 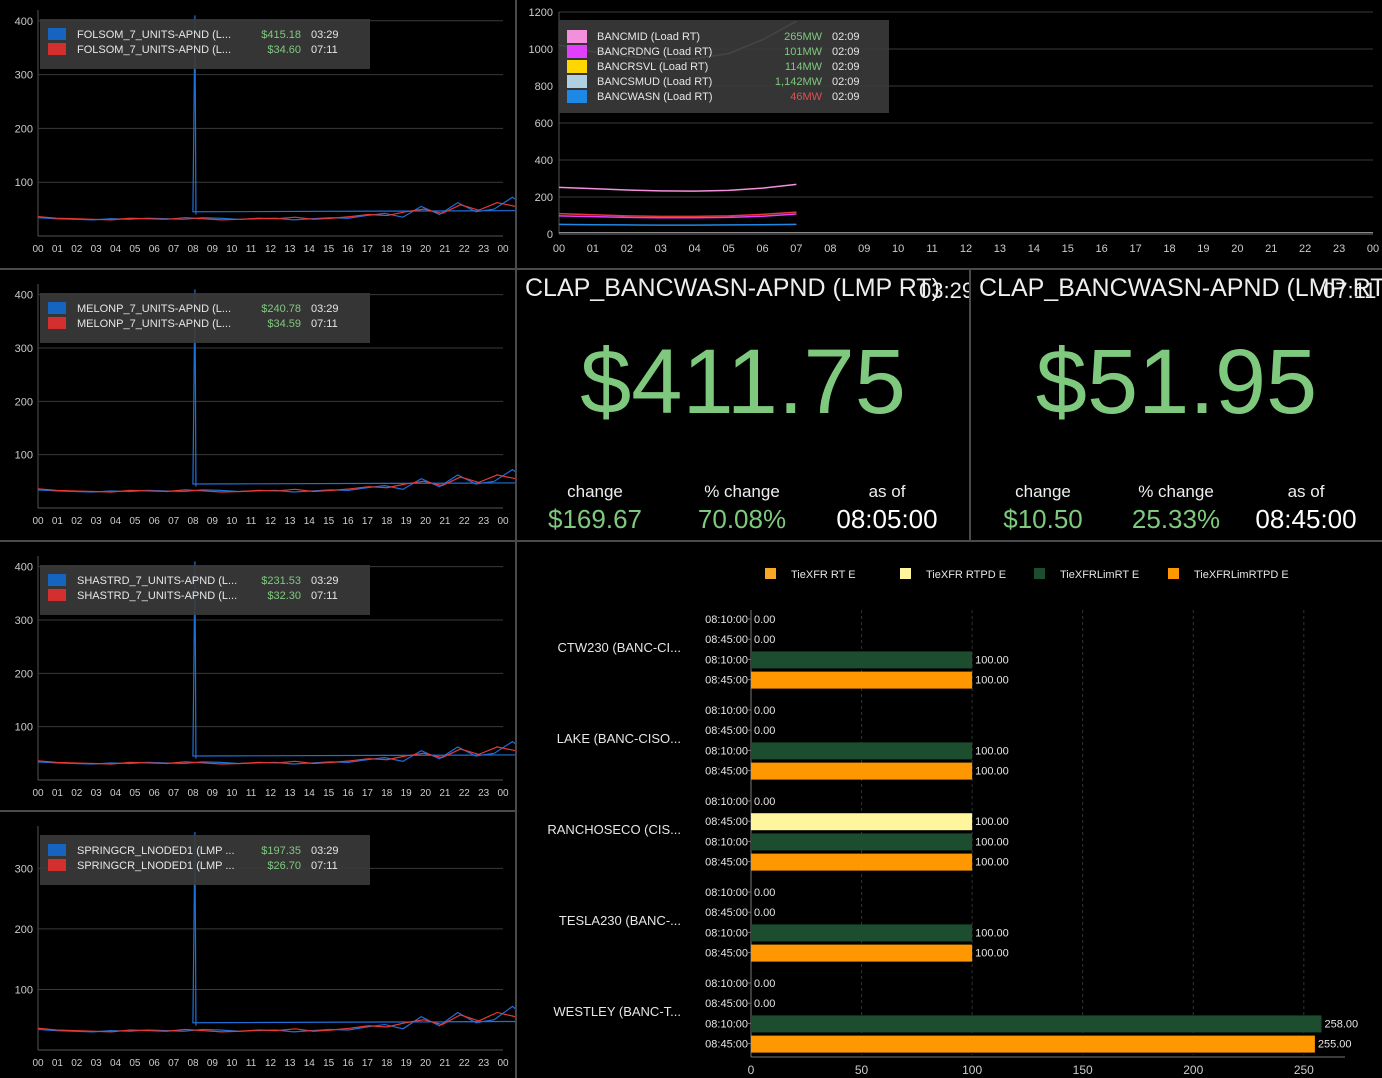 What do you see at coordinates (155, 521) in the screenshot?
I see `x-tick-label: 06` at bounding box center [155, 521].